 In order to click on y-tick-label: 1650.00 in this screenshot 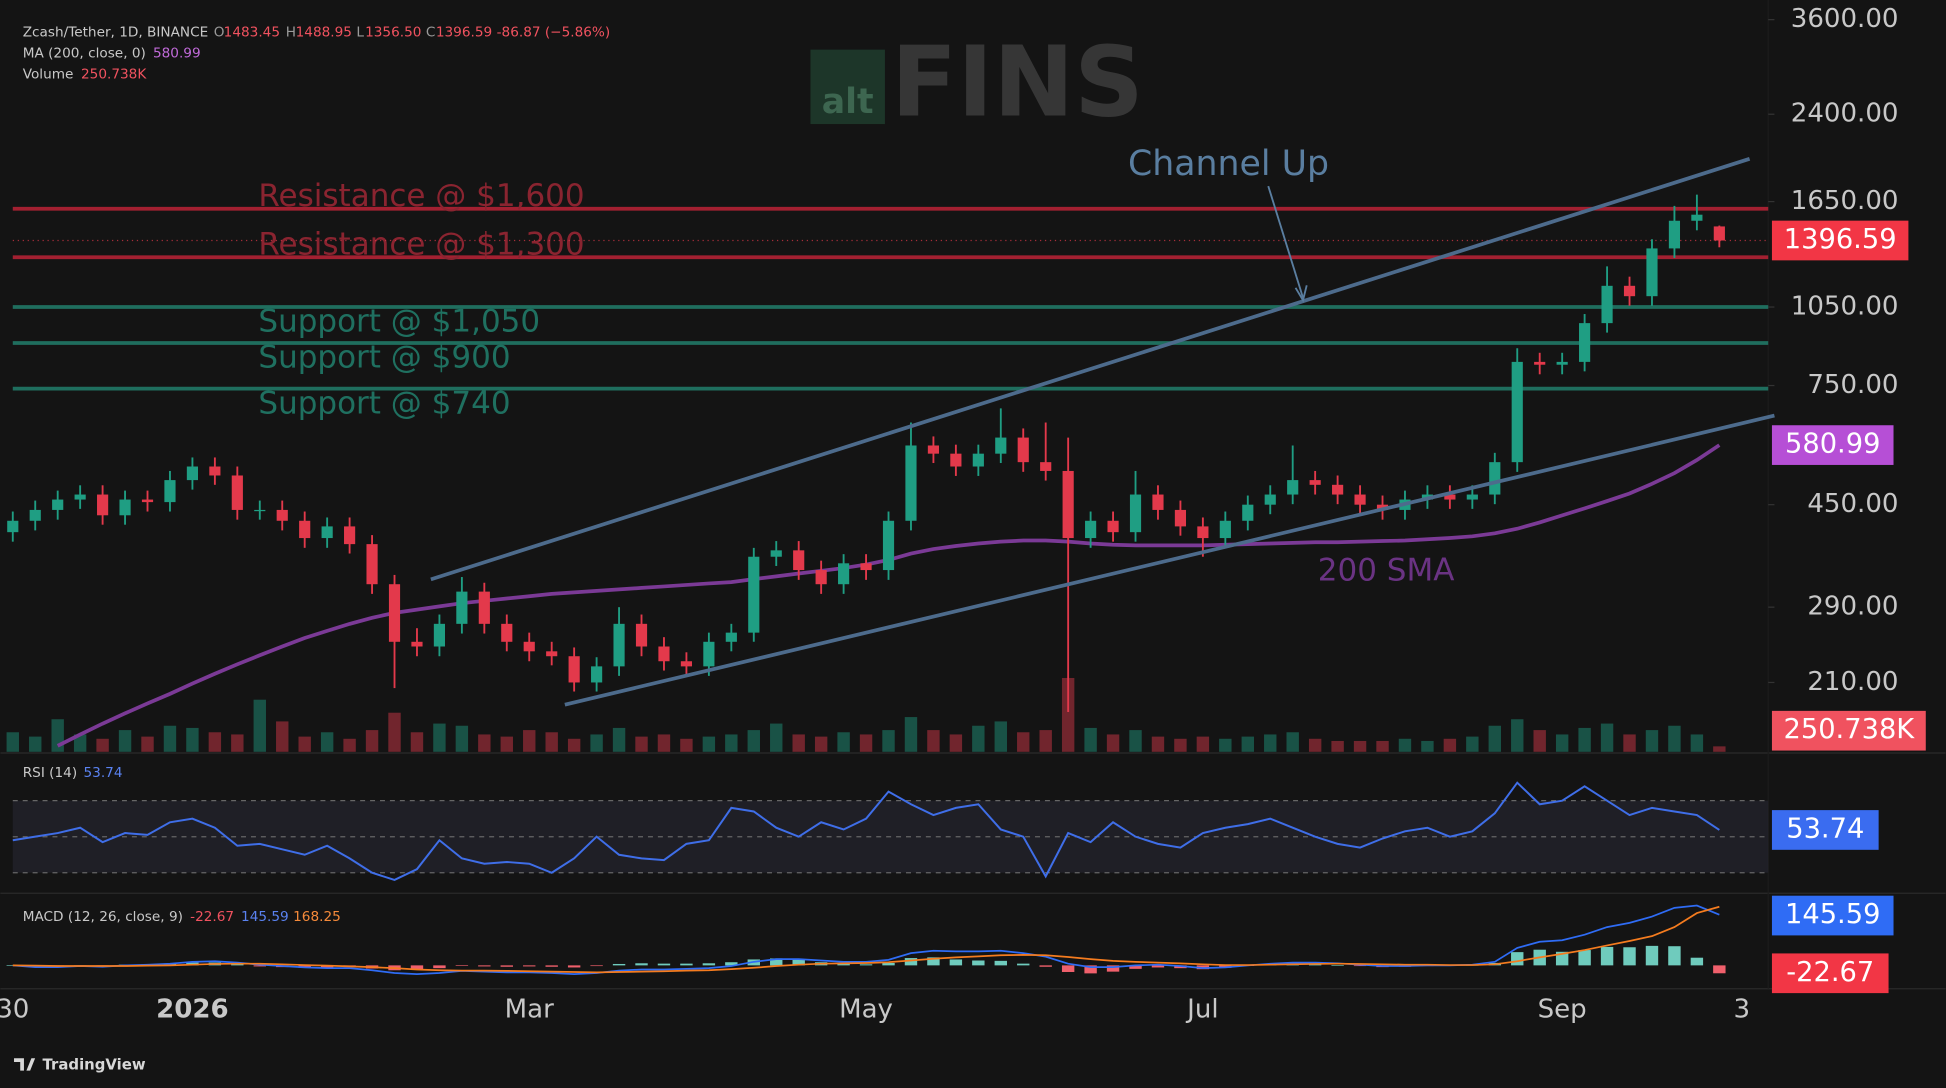, I will do `click(1845, 201)`.